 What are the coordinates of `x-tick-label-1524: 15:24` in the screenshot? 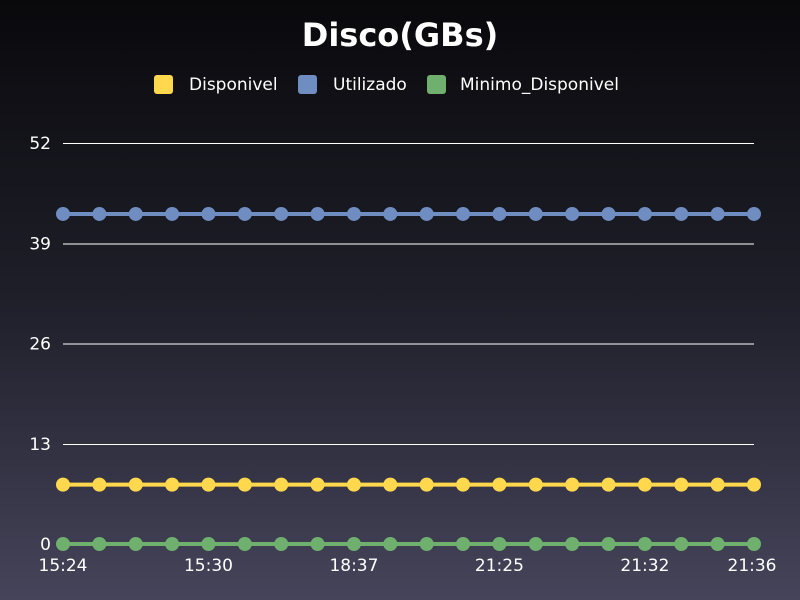 It's located at (63, 566).